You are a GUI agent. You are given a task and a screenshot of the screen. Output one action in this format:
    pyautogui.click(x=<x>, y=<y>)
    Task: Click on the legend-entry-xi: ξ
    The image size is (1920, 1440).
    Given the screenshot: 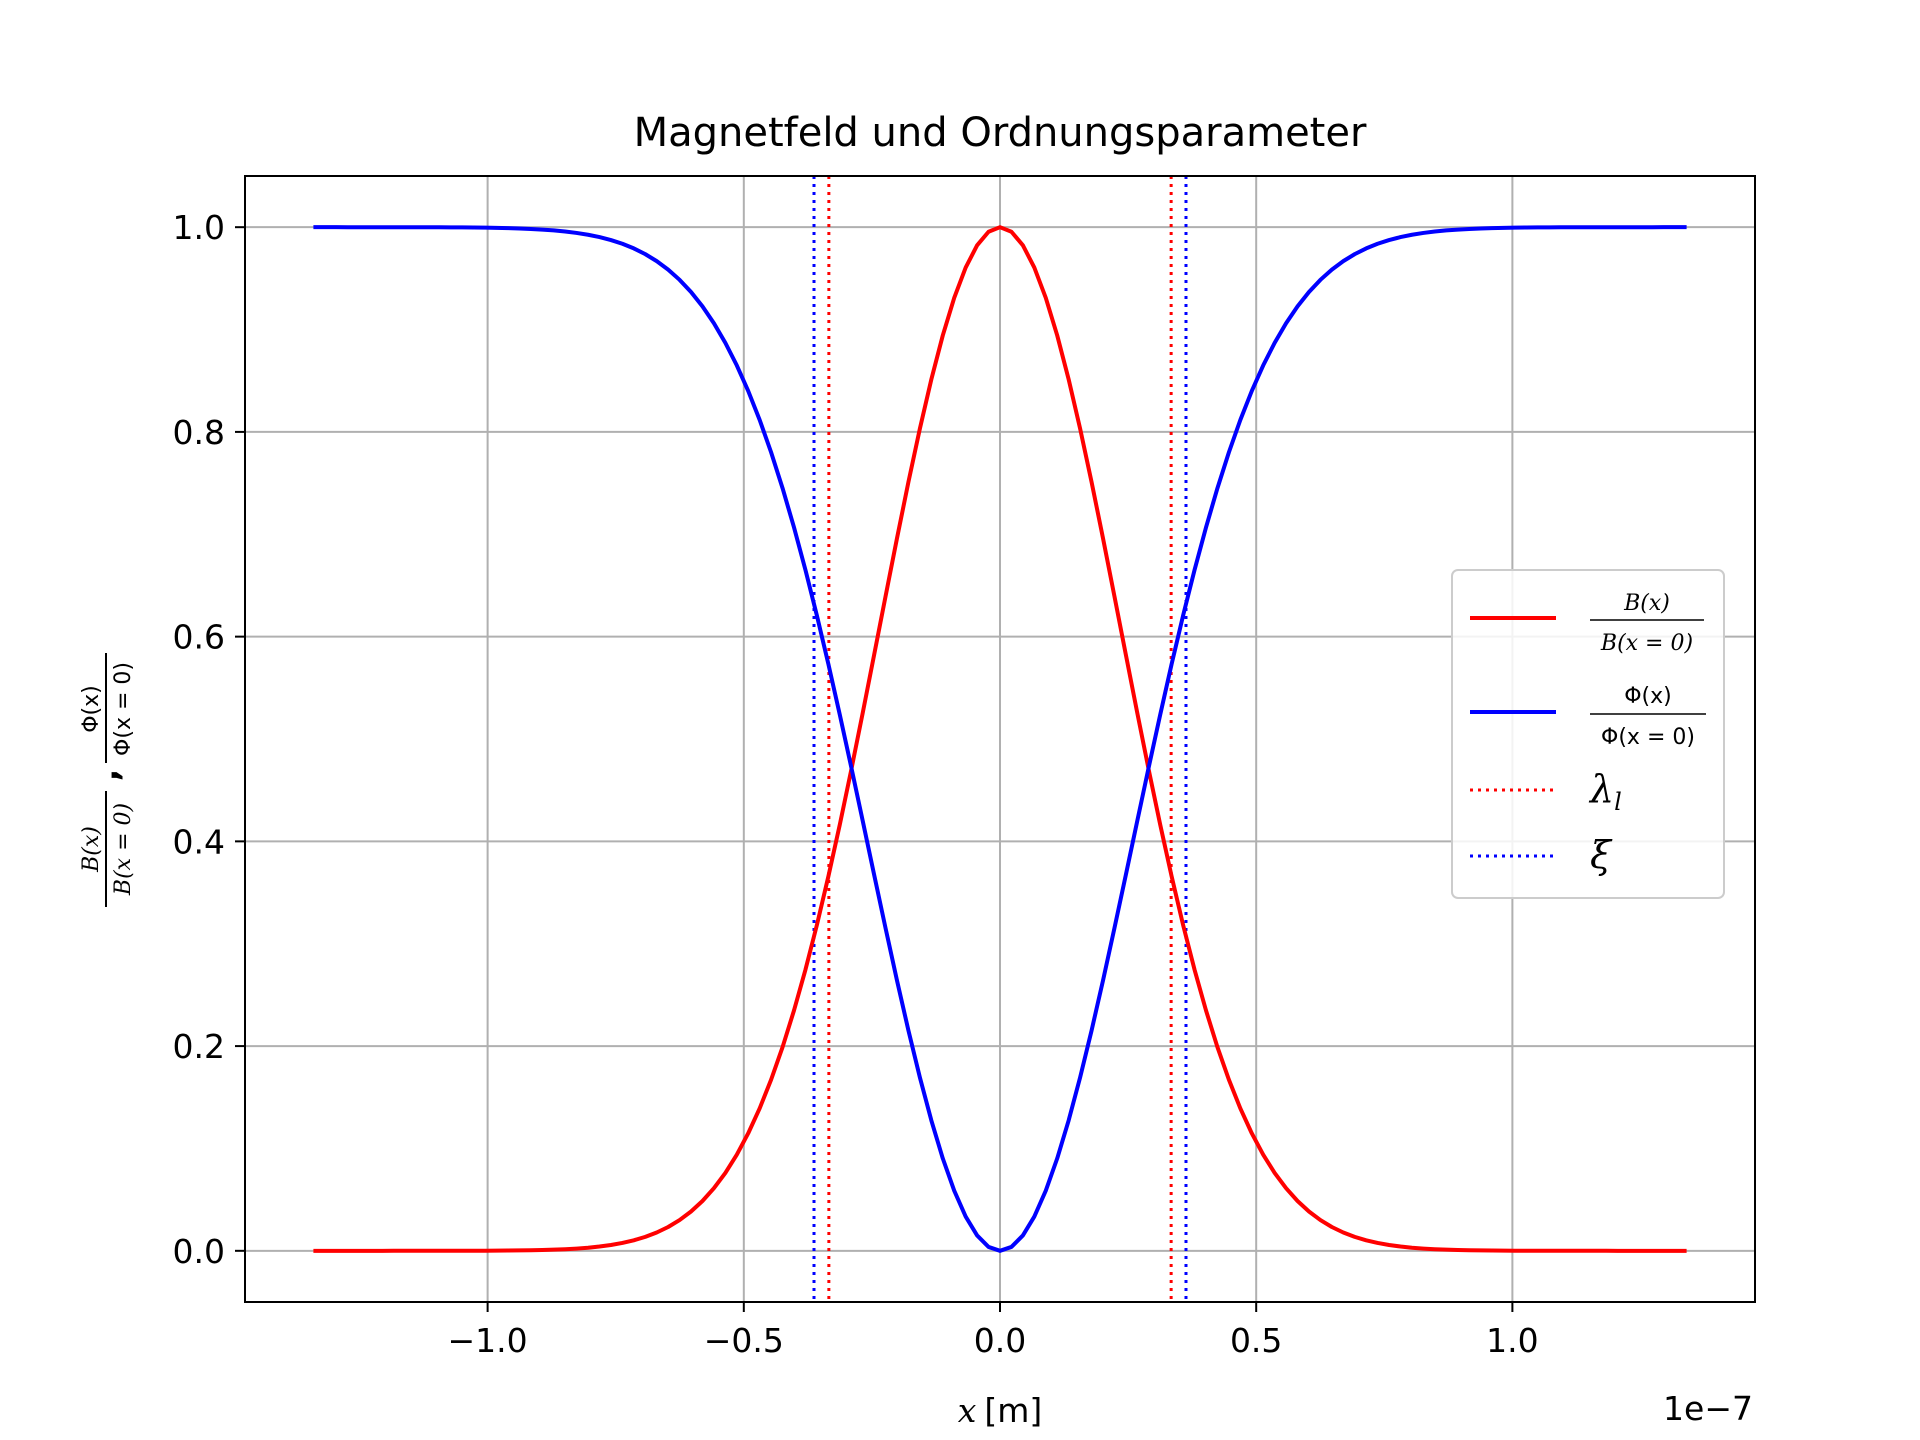 What is the action you would take?
    pyautogui.click(x=1541, y=855)
    